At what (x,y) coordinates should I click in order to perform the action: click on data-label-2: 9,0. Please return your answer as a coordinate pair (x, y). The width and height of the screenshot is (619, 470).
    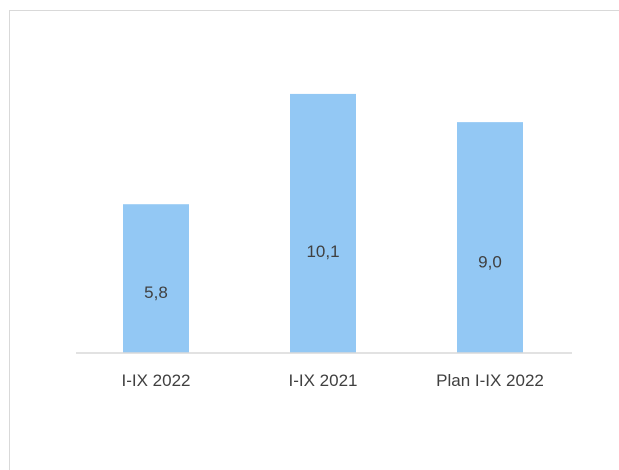
    Looking at the image, I should click on (490, 262).